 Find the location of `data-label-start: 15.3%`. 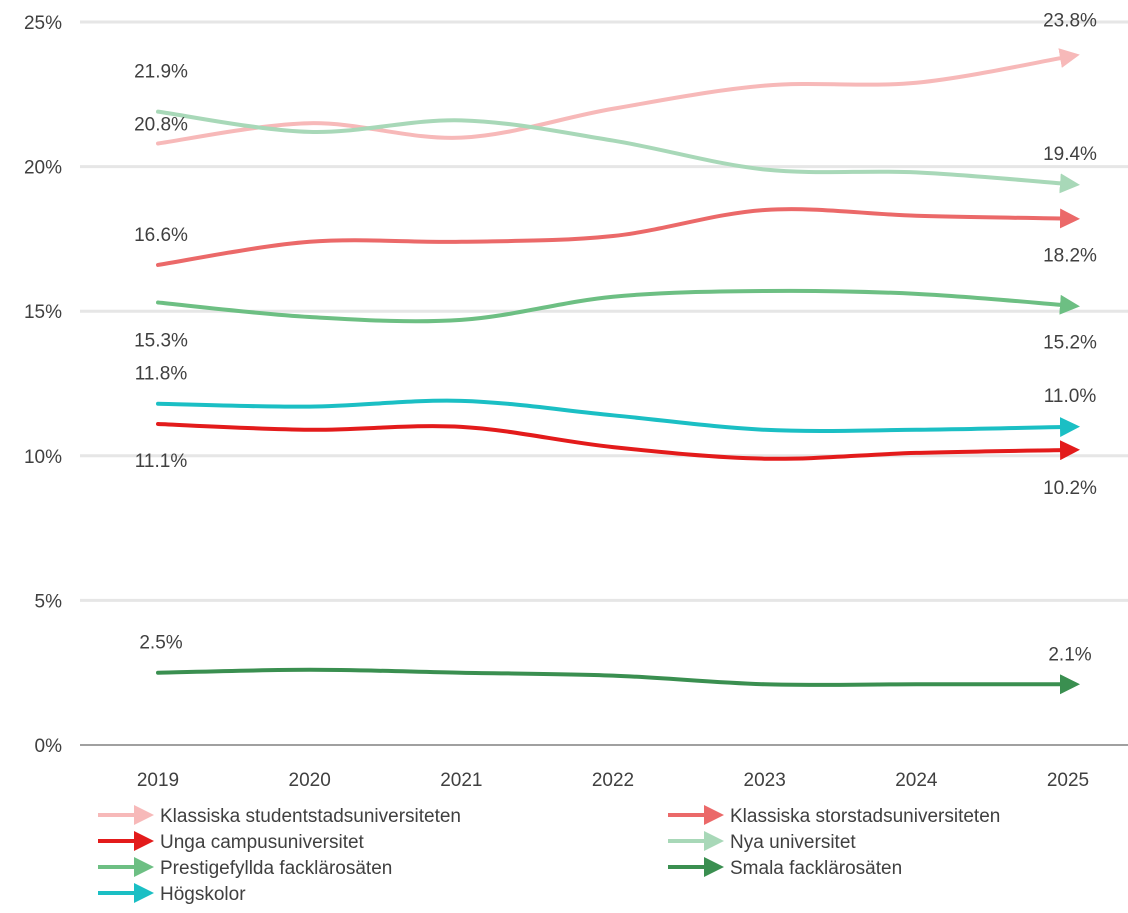

data-label-start: 15.3% is located at coordinates (161, 341).